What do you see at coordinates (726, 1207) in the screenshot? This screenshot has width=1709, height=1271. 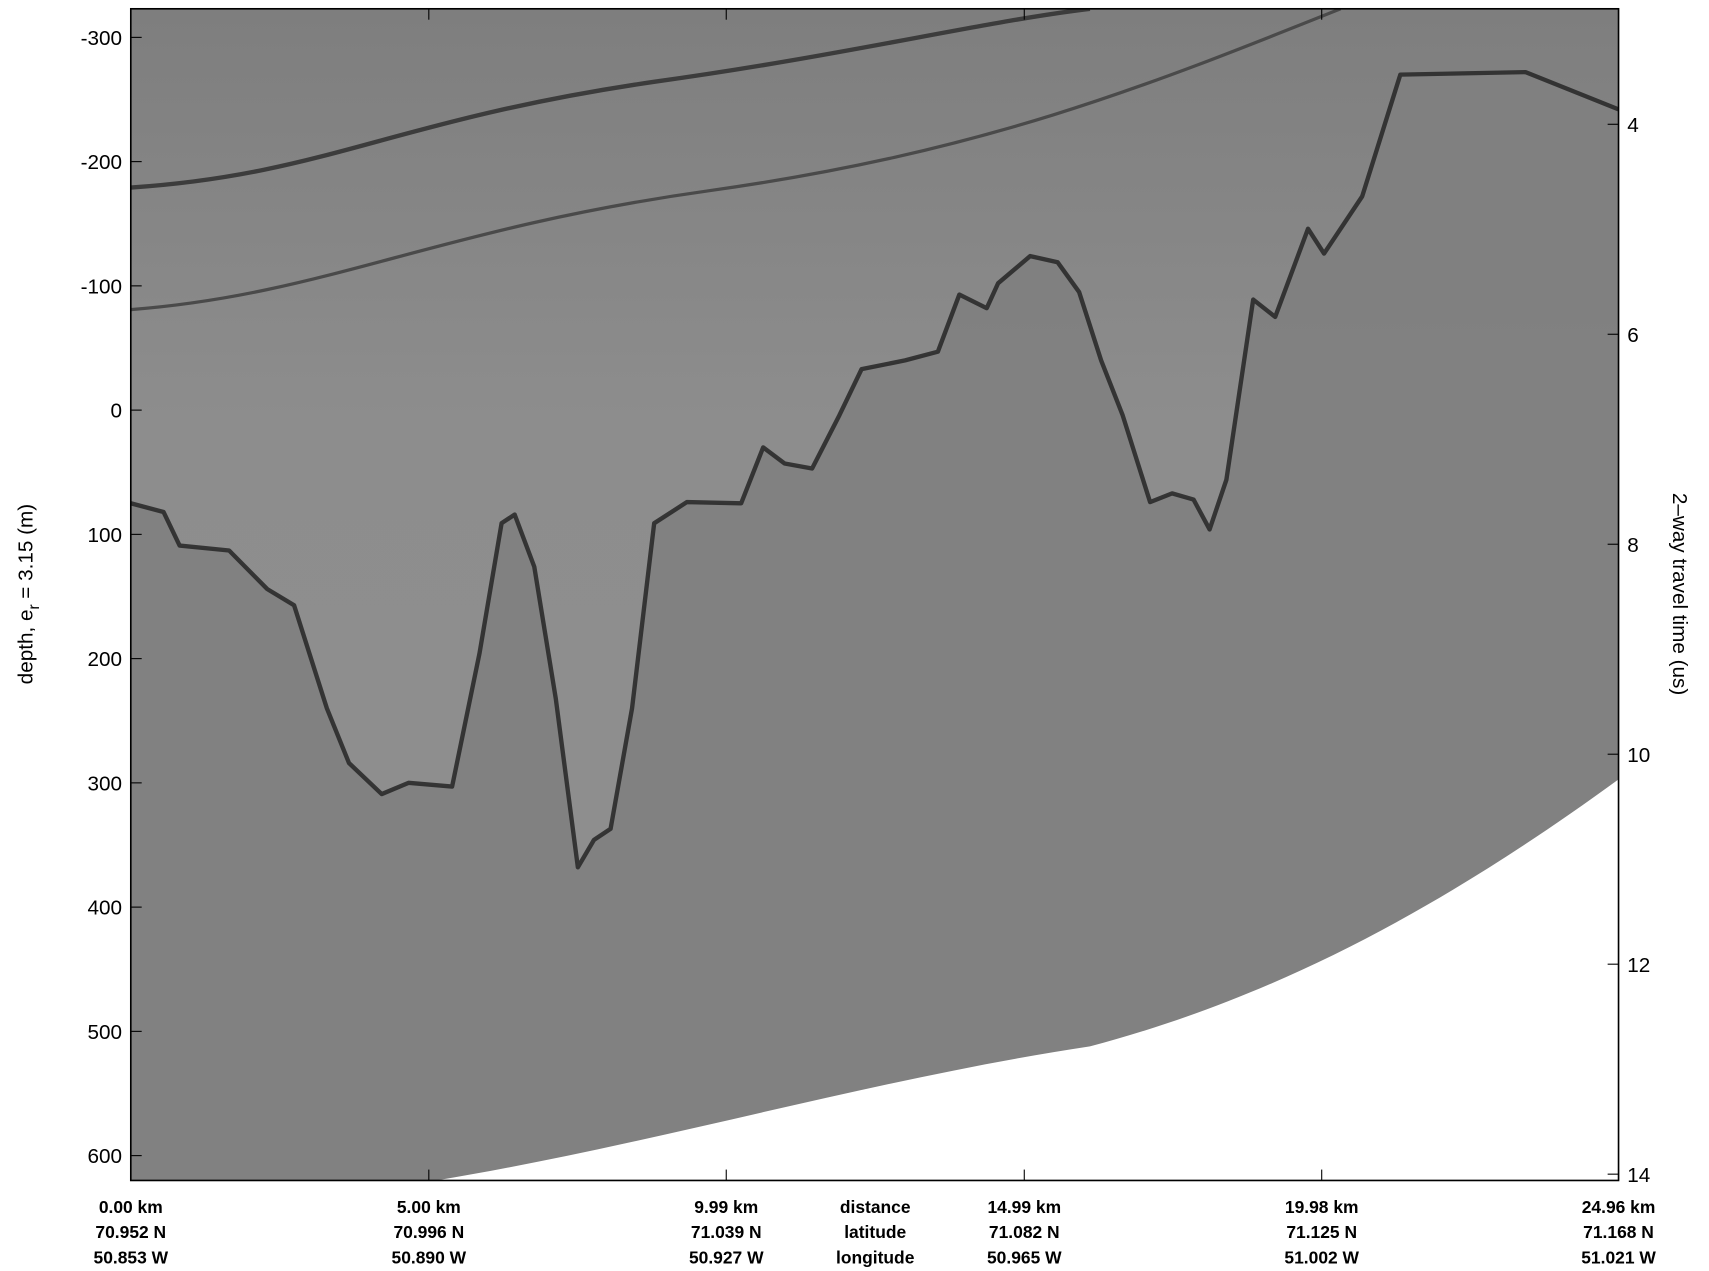 I see `x-tick-label: 9.99 km` at bounding box center [726, 1207].